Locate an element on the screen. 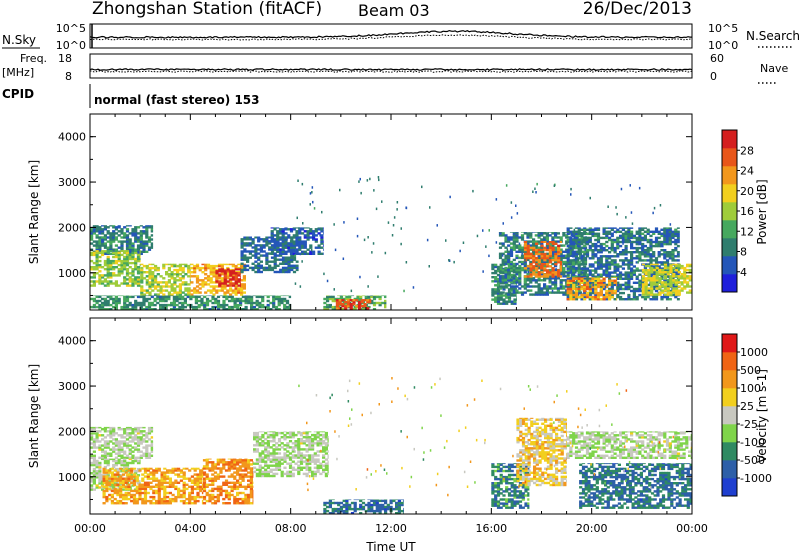 This screenshot has height=554, width=800. power-colorbar-tick-label: 28 is located at coordinates (747, 150).